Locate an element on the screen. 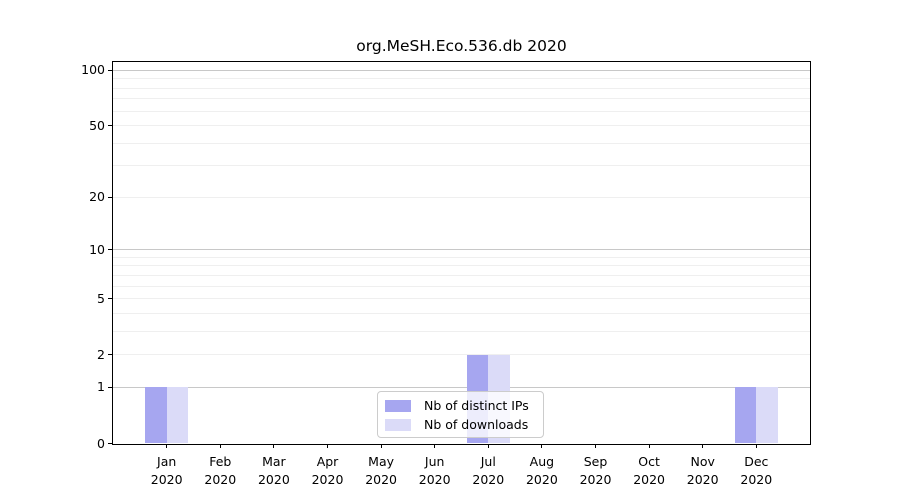 The image size is (900, 500). x-tick-label: Jun 2020 is located at coordinates (435, 471).